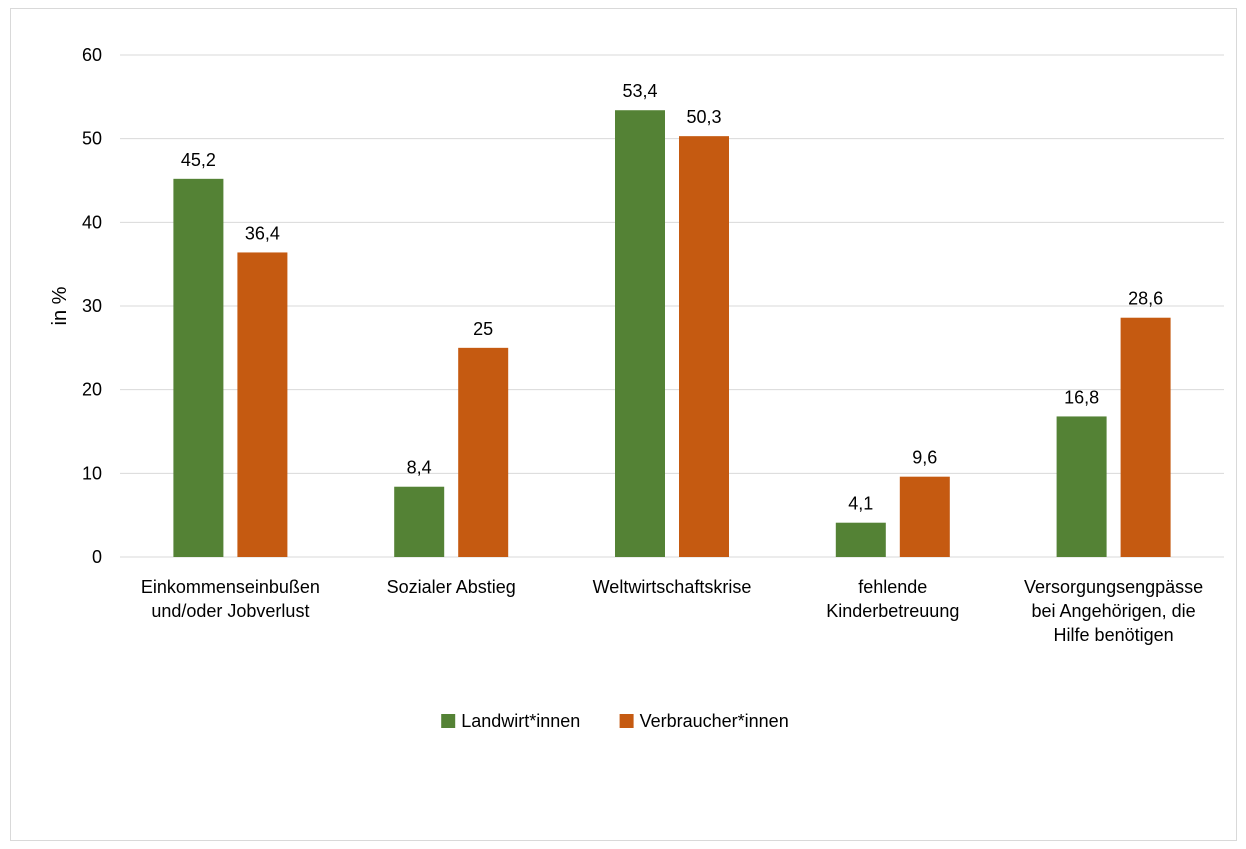 The height and width of the screenshot is (849, 1246). I want to click on x-tick-label: Weltwirtschaftskrise, so click(672, 587).